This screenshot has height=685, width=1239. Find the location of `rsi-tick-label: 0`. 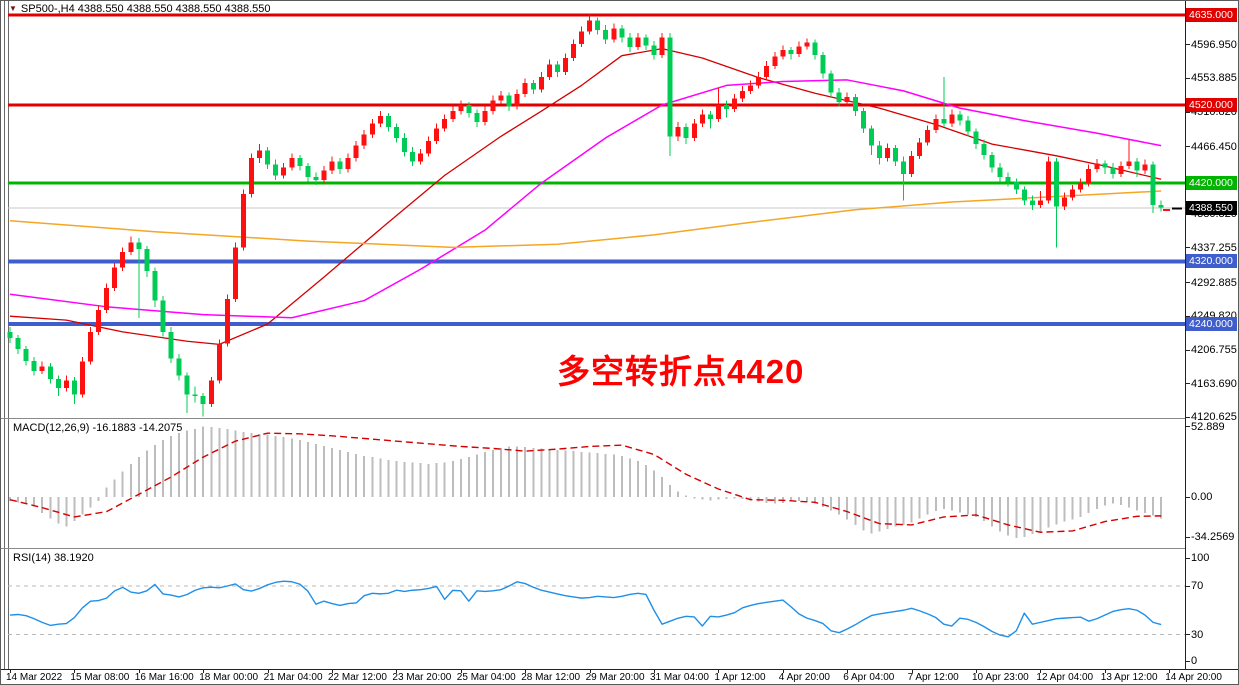

rsi-tick-label: 0 is located at coordinates (1194, 661).